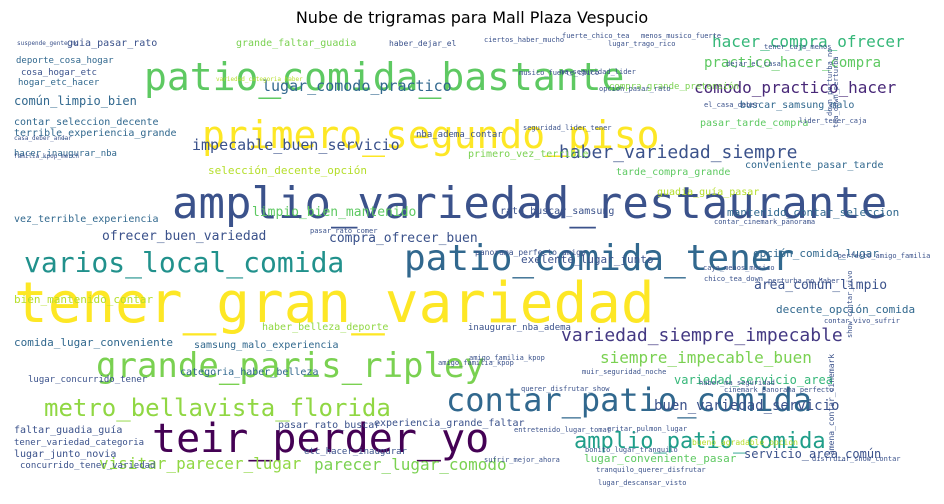 Image resolution: width=944 pixels, height=504 pixels. Describe the element at coordinates (528, 154) in the screenshot. I see `word-primero-vez-terrible: primero_vez_terrible` at that location.